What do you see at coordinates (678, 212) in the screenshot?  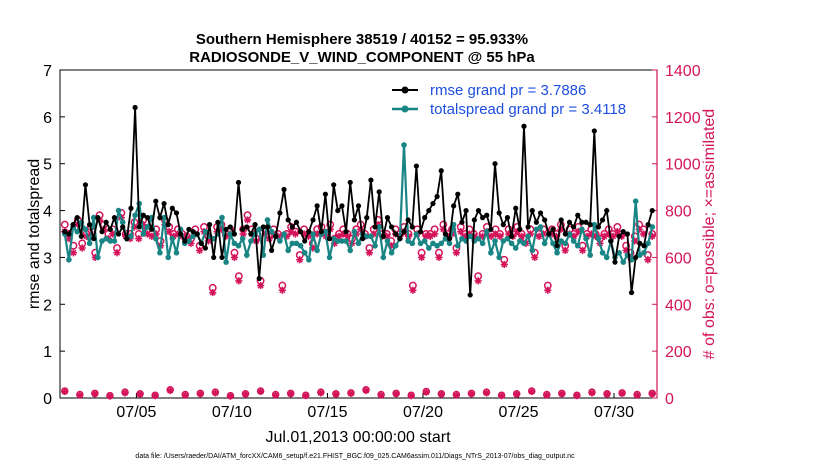 I see `right-tick-label: 800` at bounding box center [678, 212].